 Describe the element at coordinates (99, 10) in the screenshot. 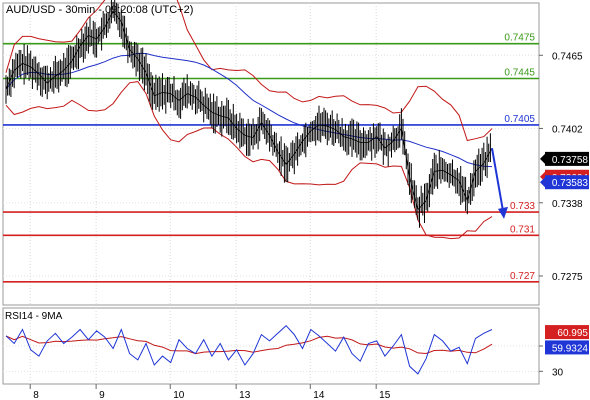

I see `chart-title: AUD/USD - 30min - 09:20:08 (UTC+2)` at that location.